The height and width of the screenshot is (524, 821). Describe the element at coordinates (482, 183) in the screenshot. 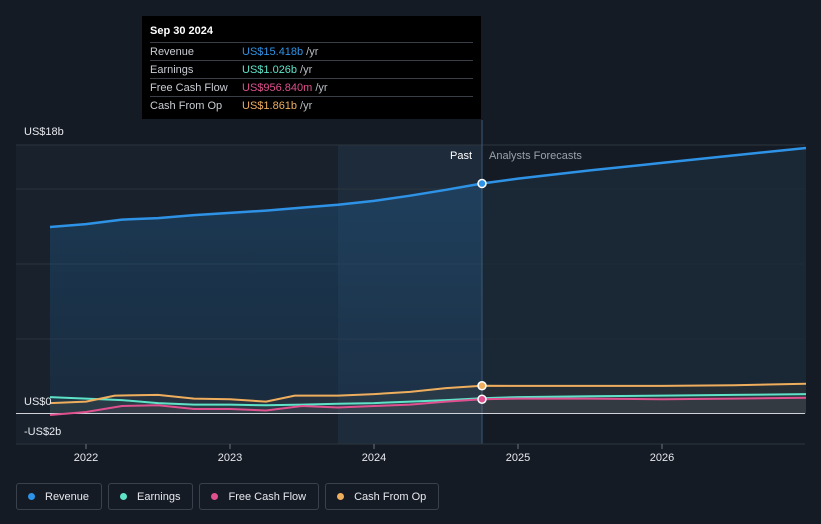

I see `revenue-marker` at that location.